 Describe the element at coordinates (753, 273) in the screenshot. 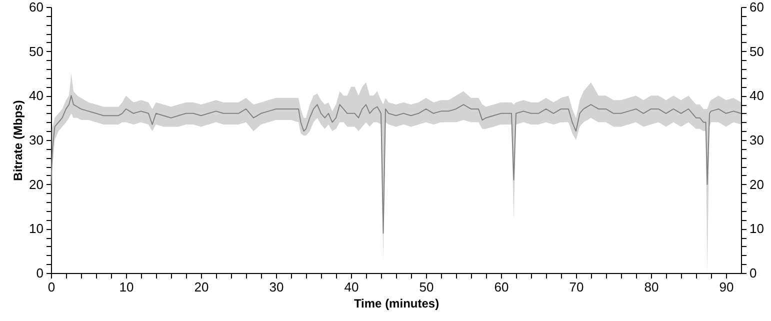

I see `y2-tick-label: 0` at that location.